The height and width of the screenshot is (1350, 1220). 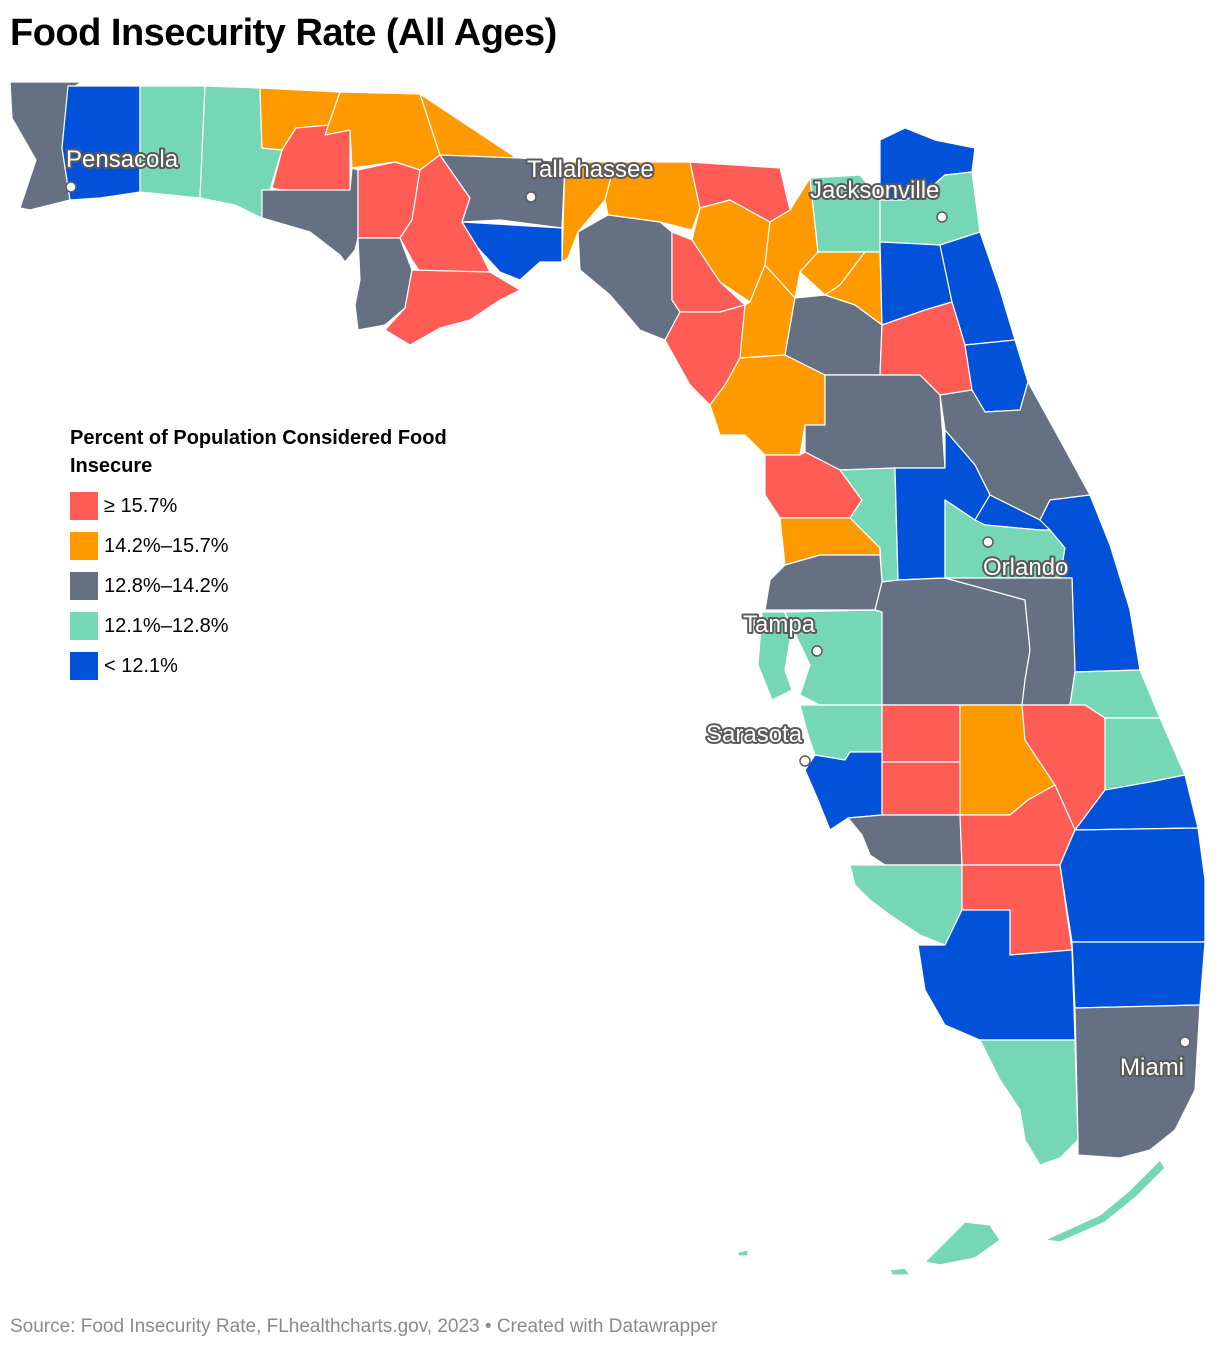 I want to click on county-wakulla, so click(x=512, y=251).